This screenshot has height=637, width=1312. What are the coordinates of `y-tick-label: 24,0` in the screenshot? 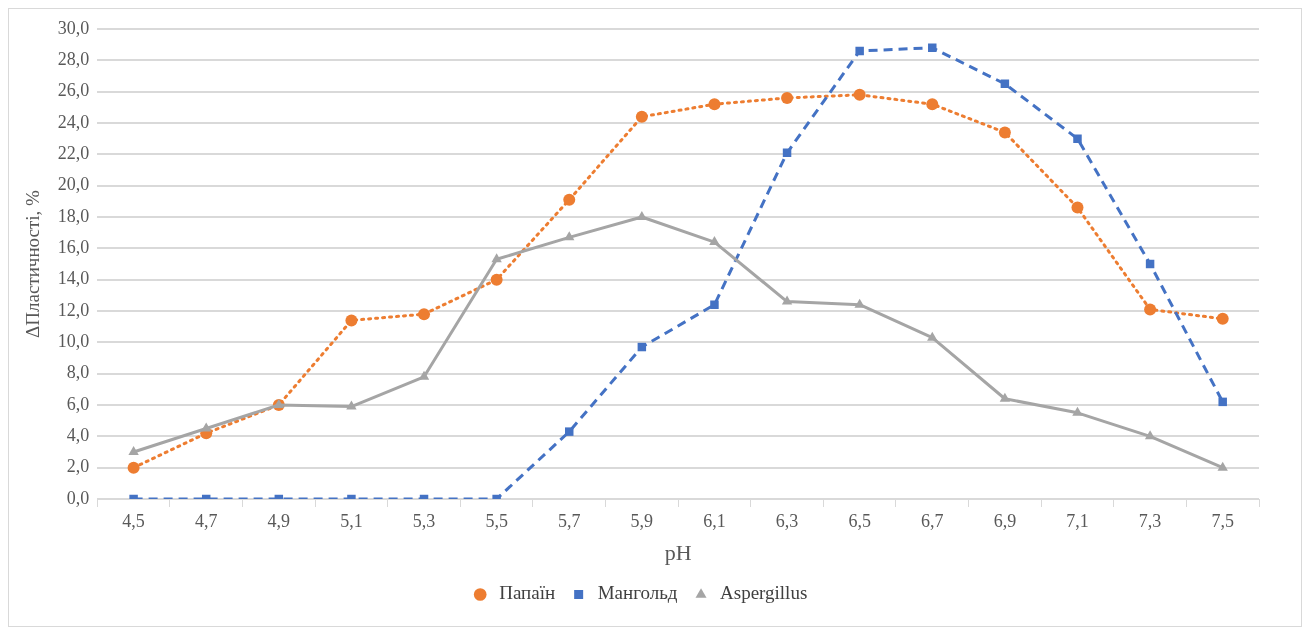 It's located at (73, 121).